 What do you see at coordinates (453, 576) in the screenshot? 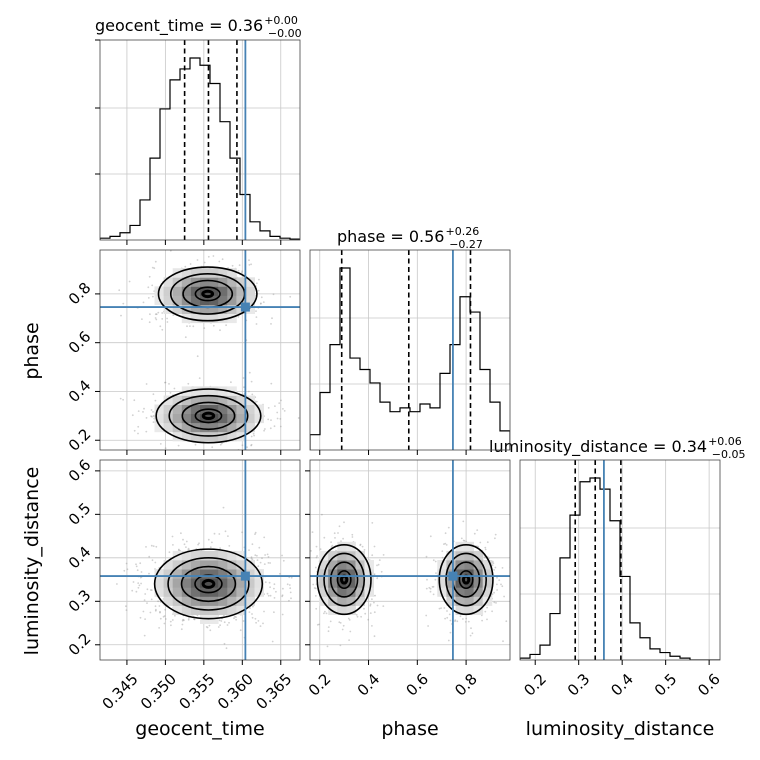
I see `pair-phase-vs-luminosity-distance-truth-marker` at bounding box center [453, 576].